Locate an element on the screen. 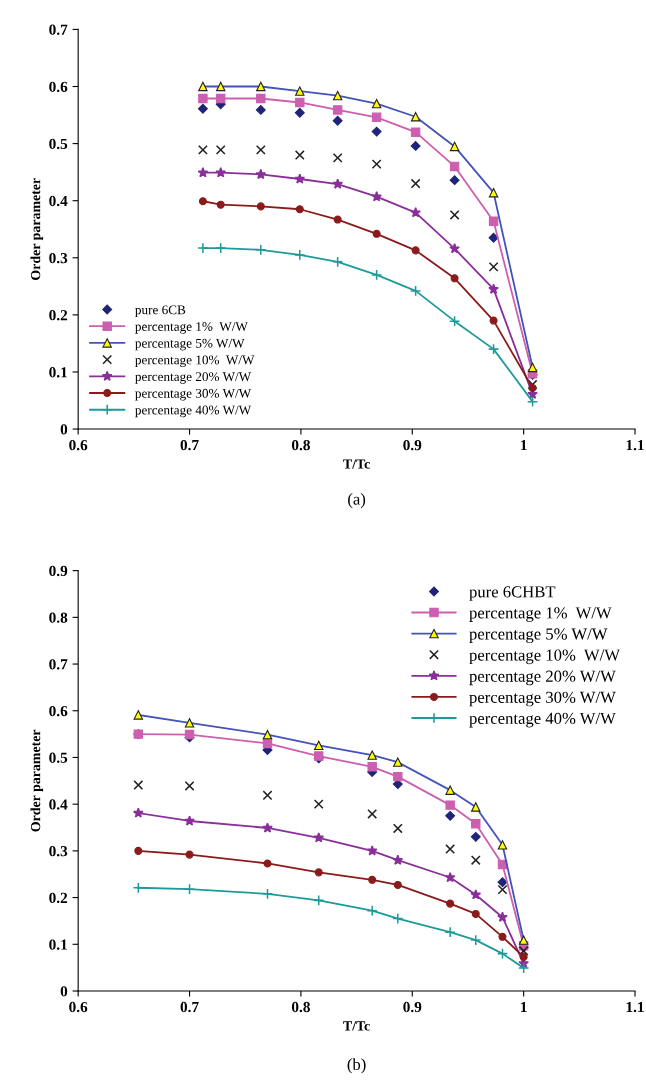 The height and width of the screenshot is (1089, 646). y-tick-label: 0.9 is located at coordinates (58, 571).